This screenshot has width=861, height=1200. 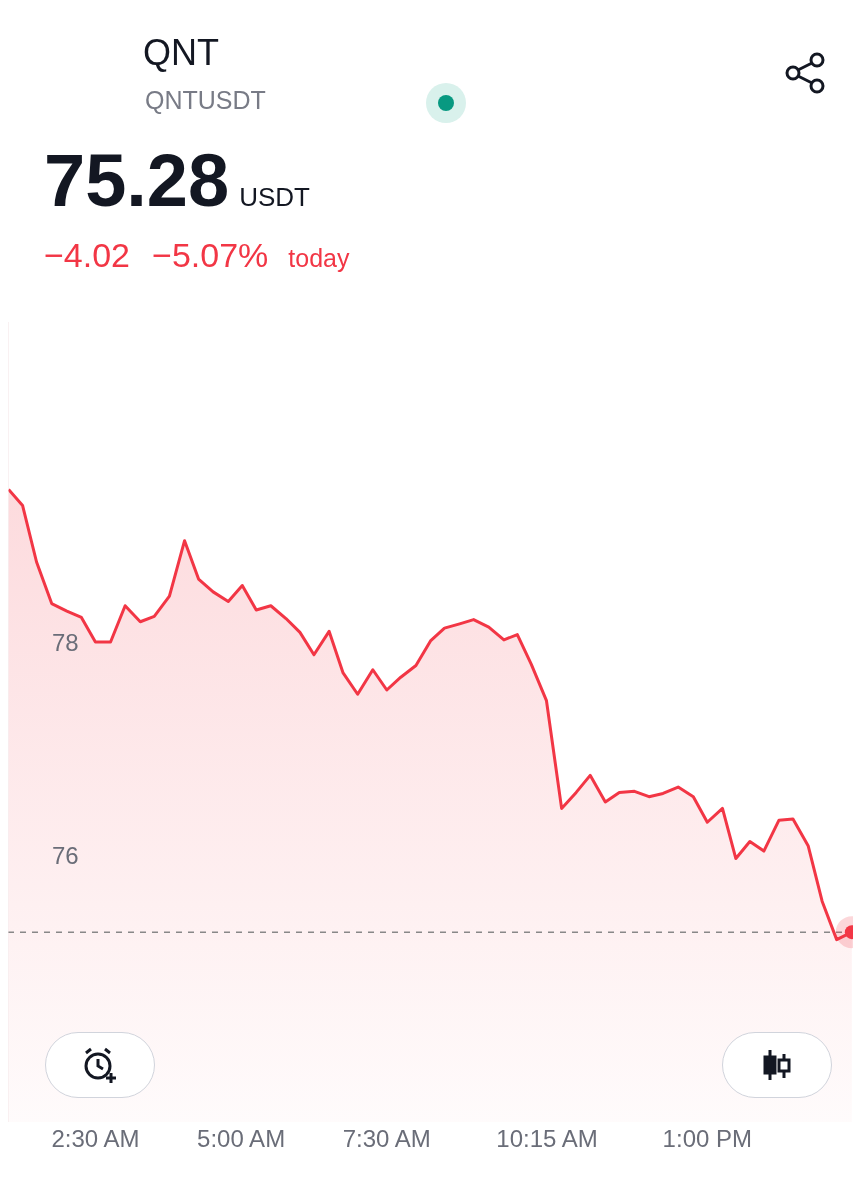 I want to click on x-tick-label: 10:15 AM, so click(x=547, y=1139).